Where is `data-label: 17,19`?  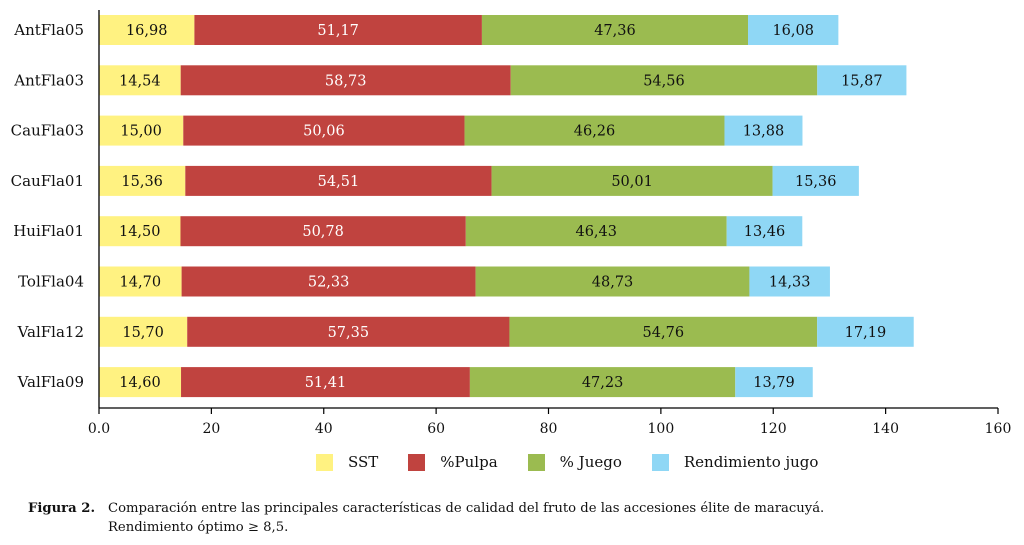
data-label: 17,19 is located at coordinates (866, 333).